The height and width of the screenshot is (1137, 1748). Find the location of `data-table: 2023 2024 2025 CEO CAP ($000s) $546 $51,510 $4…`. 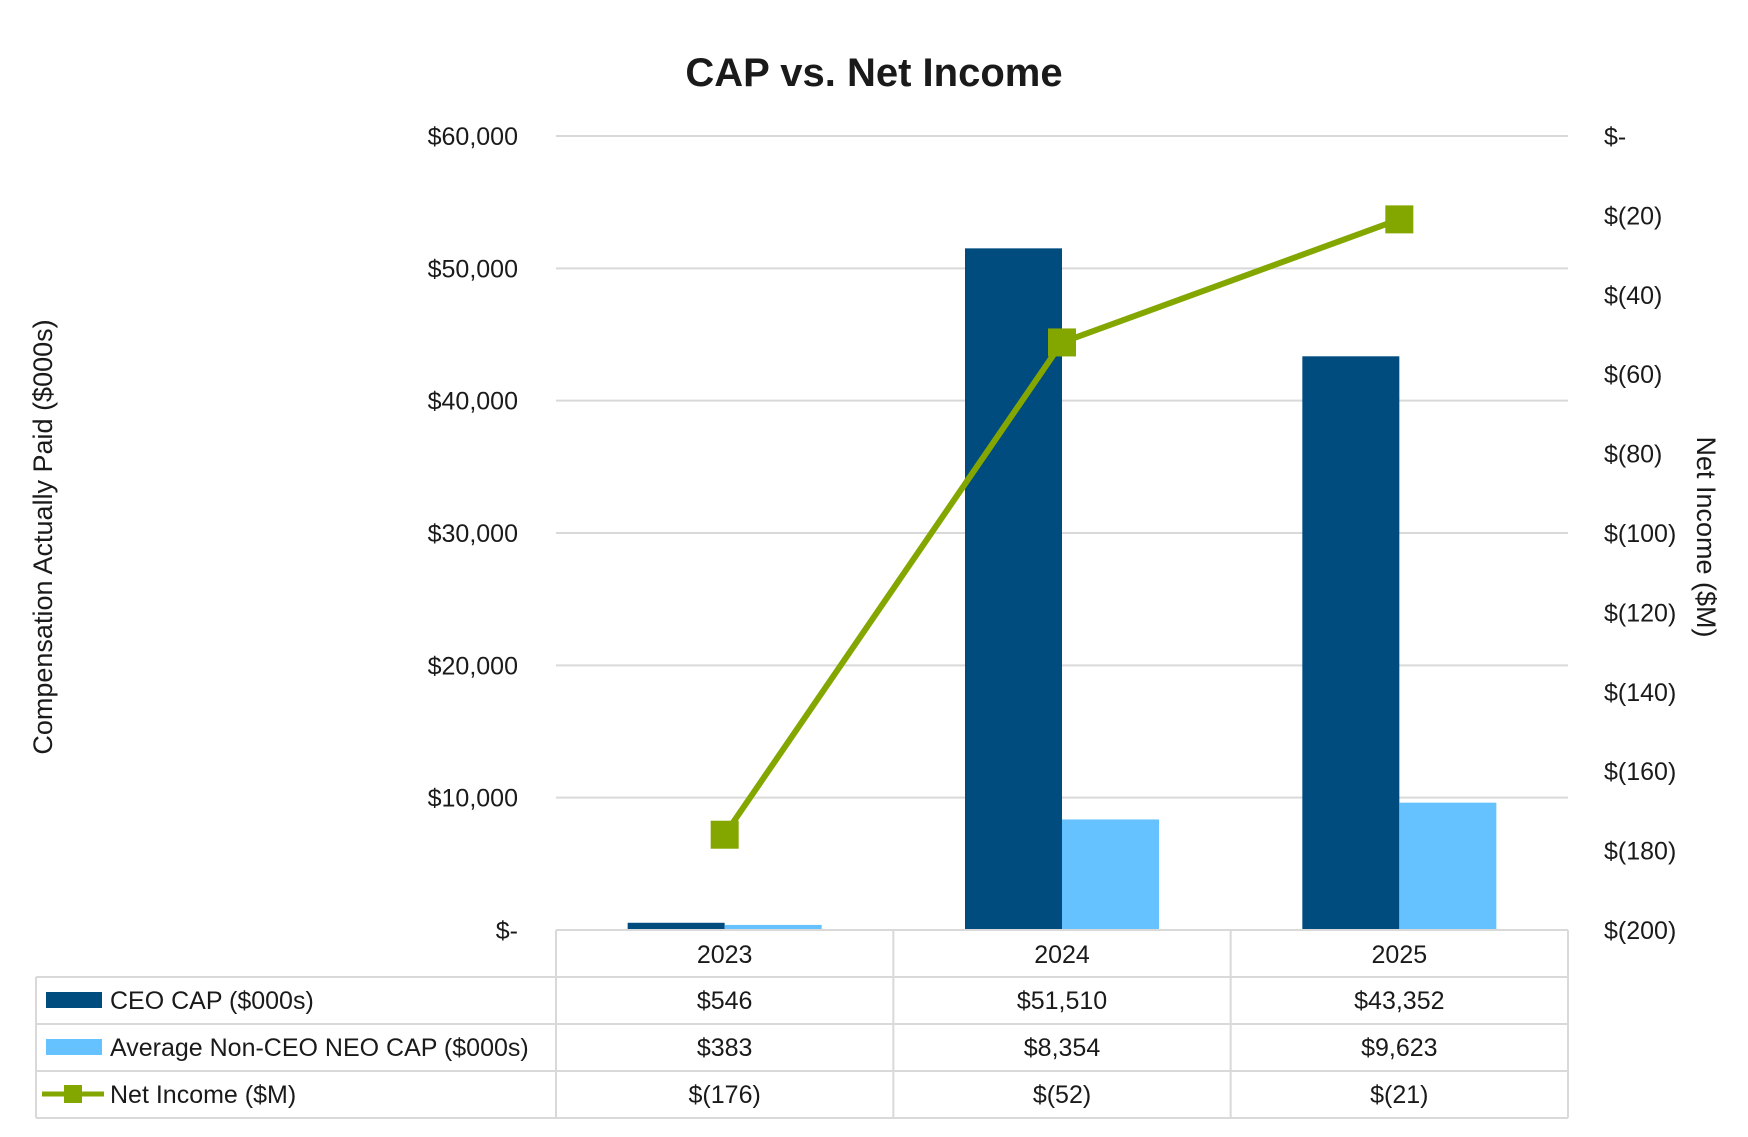

data-table: 2023 2024 2025 CEO CAP ($000s) $546 $51,510 $4… is located at coordinates (802, 1024).